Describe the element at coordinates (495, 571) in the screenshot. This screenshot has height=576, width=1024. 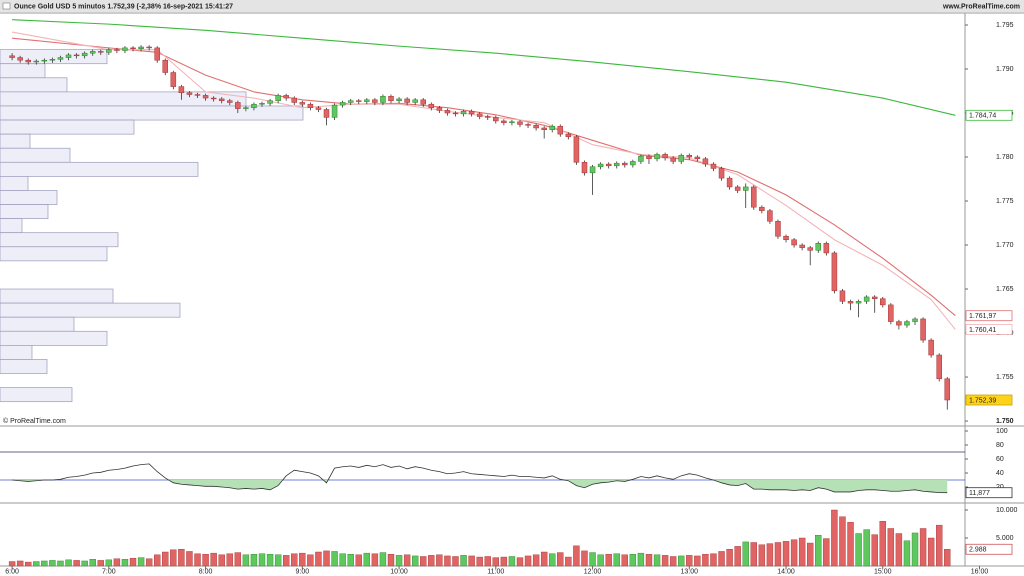
I see `x-tick-label: 11:00` at that location.